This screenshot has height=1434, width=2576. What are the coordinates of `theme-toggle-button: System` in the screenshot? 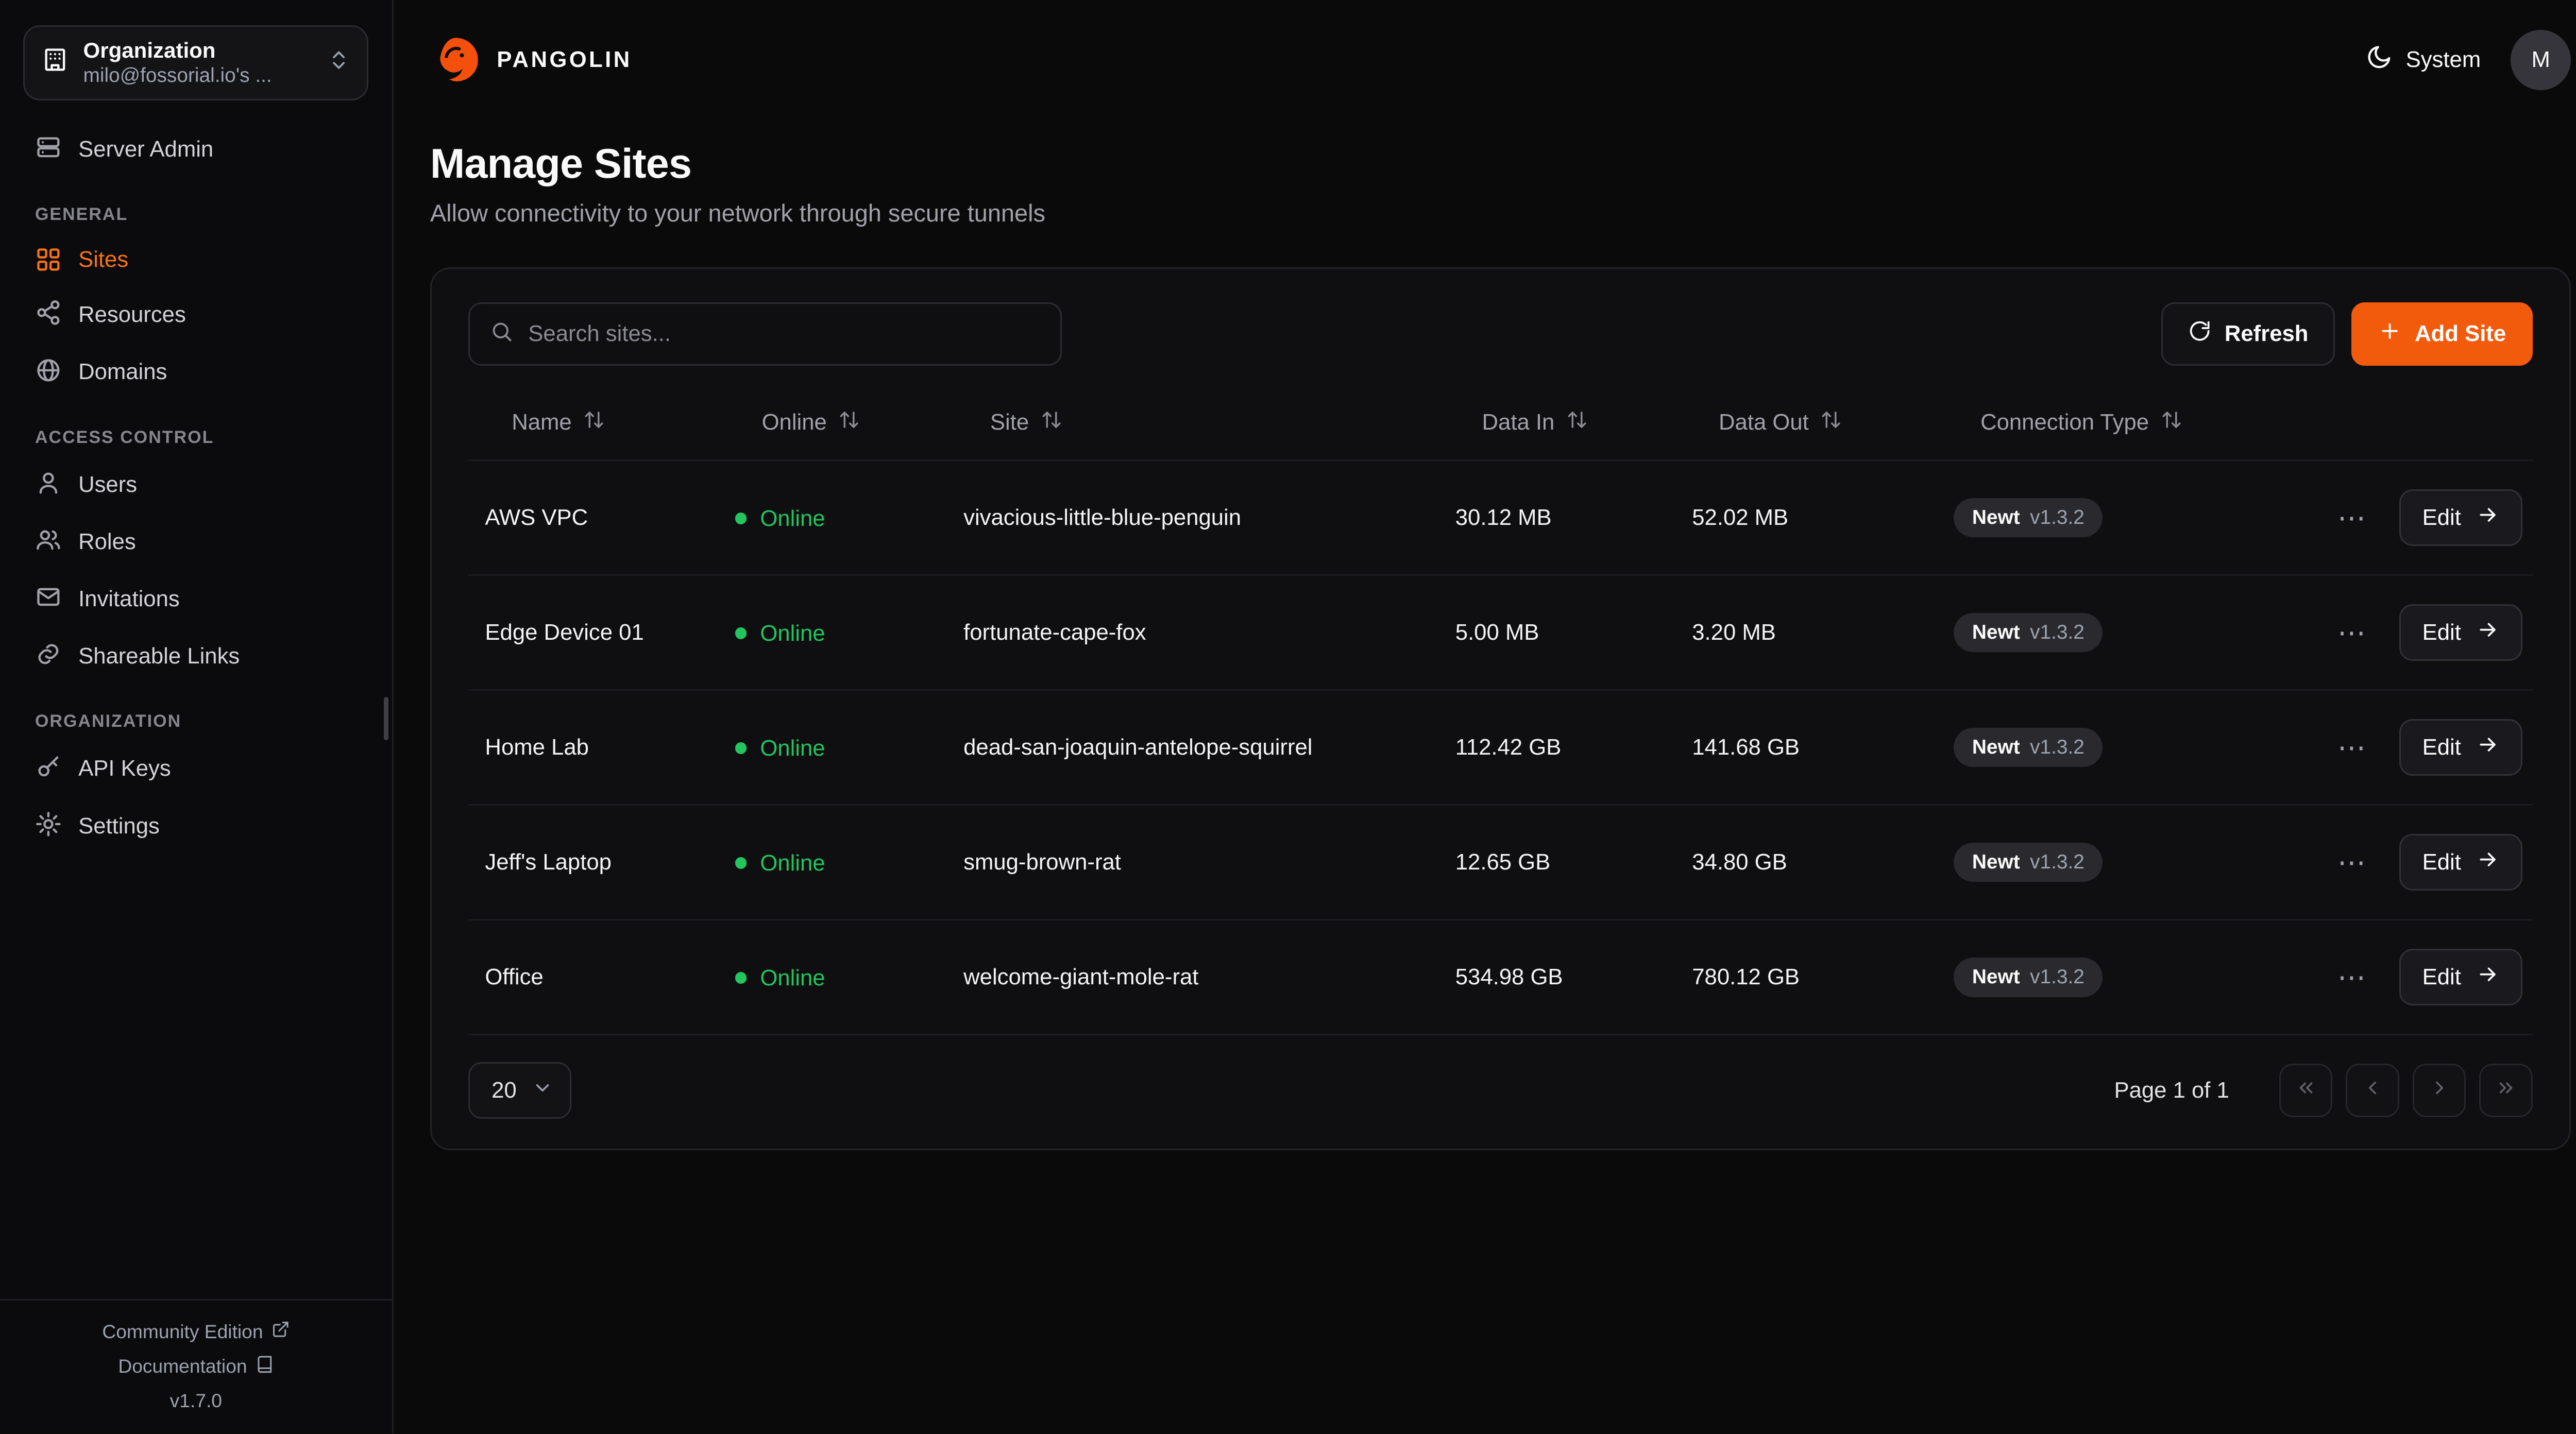 It's located at (2423, 60).